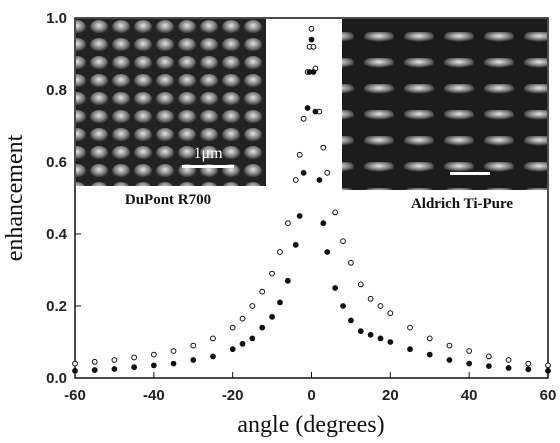 This screenshot has width=560, height=443. Describe the element at coordinates (444, 104) in the screenshot. I see `sem-image-right` at that location.